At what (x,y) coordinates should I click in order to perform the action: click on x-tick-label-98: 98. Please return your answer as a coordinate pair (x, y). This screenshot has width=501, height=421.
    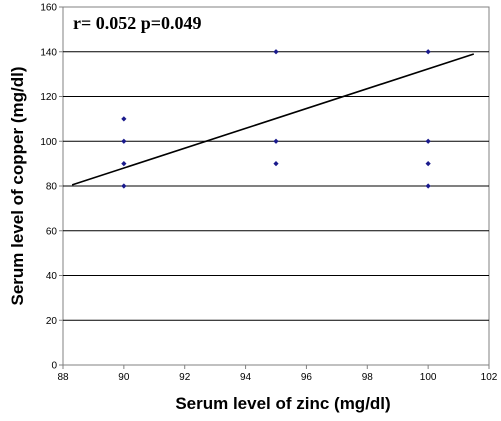
    Looking at the image, I should click on (368, 377).